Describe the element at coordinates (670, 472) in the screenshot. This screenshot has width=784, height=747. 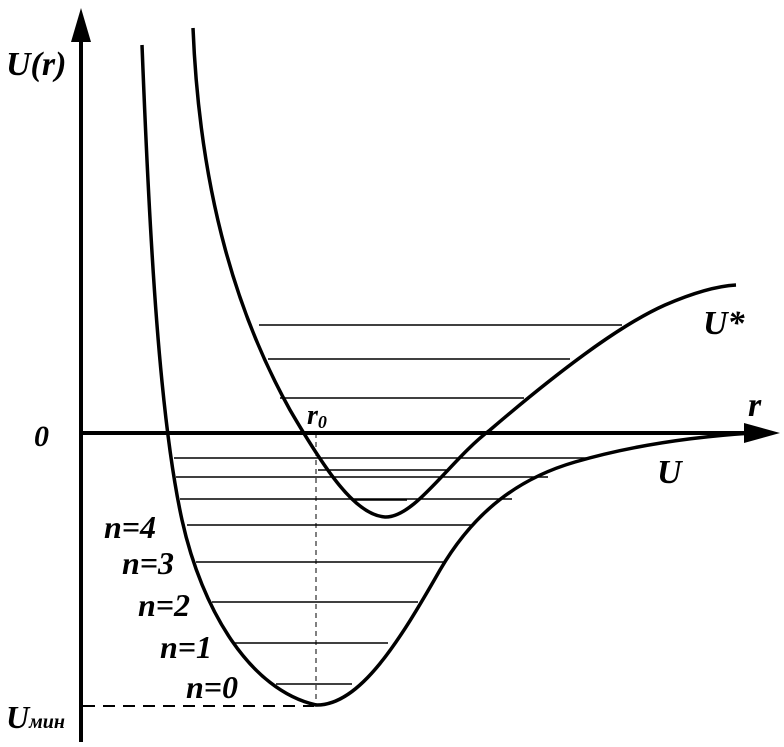
I see `ground-curve-label: U` at that location.